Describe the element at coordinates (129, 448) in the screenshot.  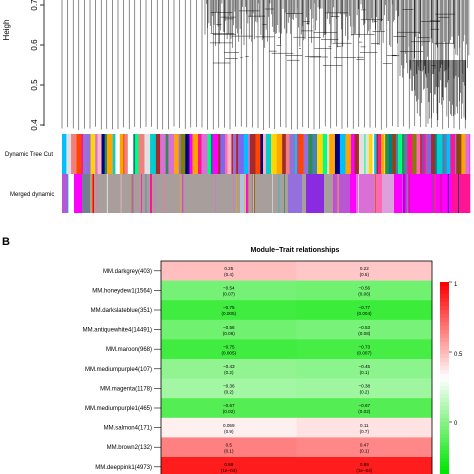
I see `module-label: MM.brown2(132)` at that location.